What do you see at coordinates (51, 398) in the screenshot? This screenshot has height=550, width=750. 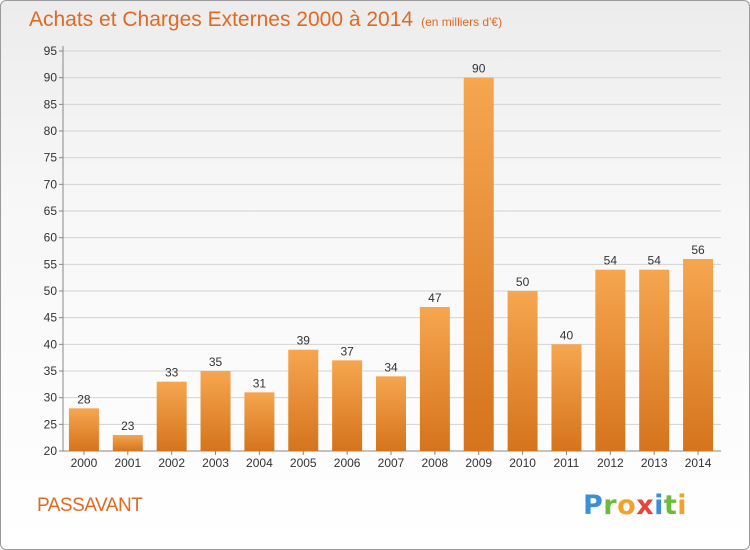 I see `y-tick-label: 30` at bounding box center [51, 398].